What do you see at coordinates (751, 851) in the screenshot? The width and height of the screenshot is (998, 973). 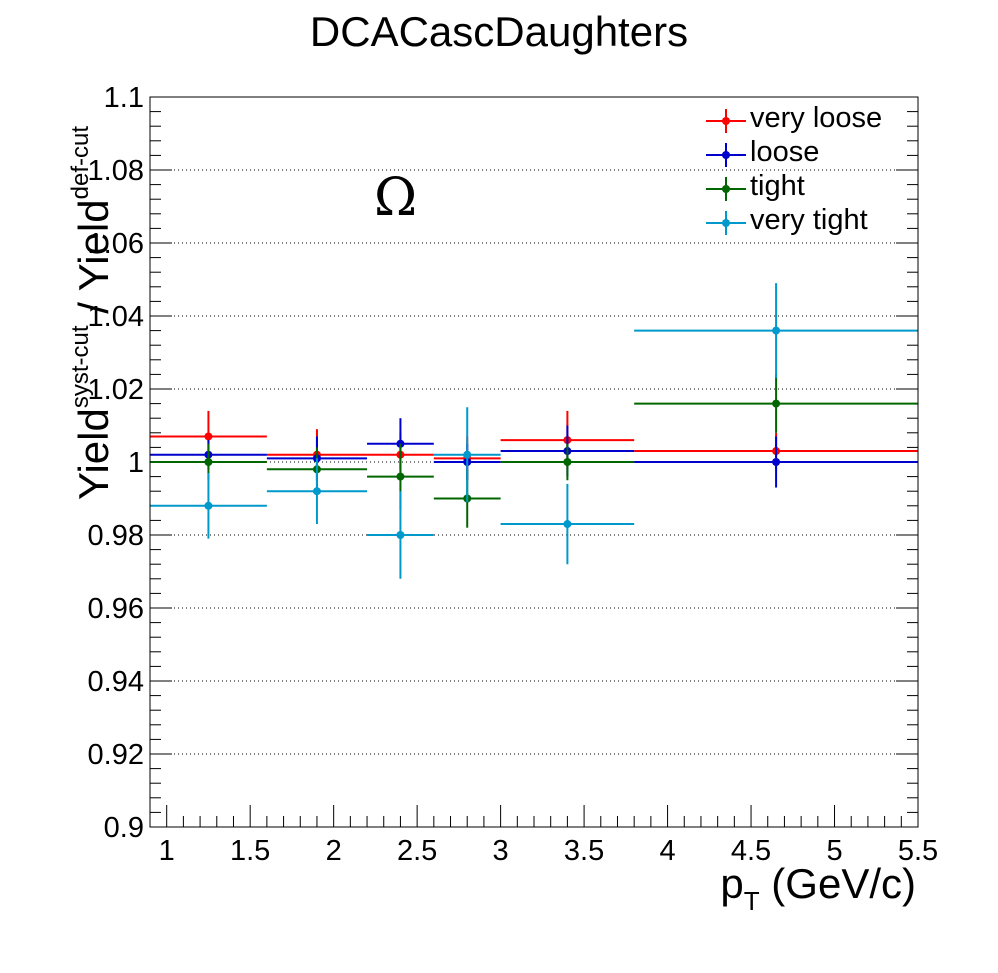 I see `x-tick-label: 4.5` at bounding box center [751, 851].